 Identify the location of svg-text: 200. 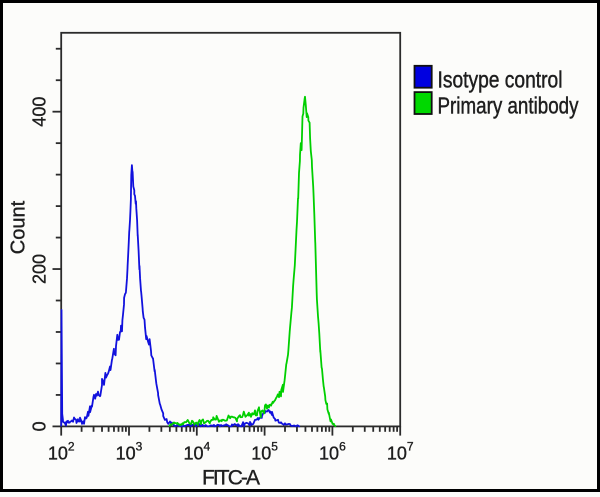
(40, 269).